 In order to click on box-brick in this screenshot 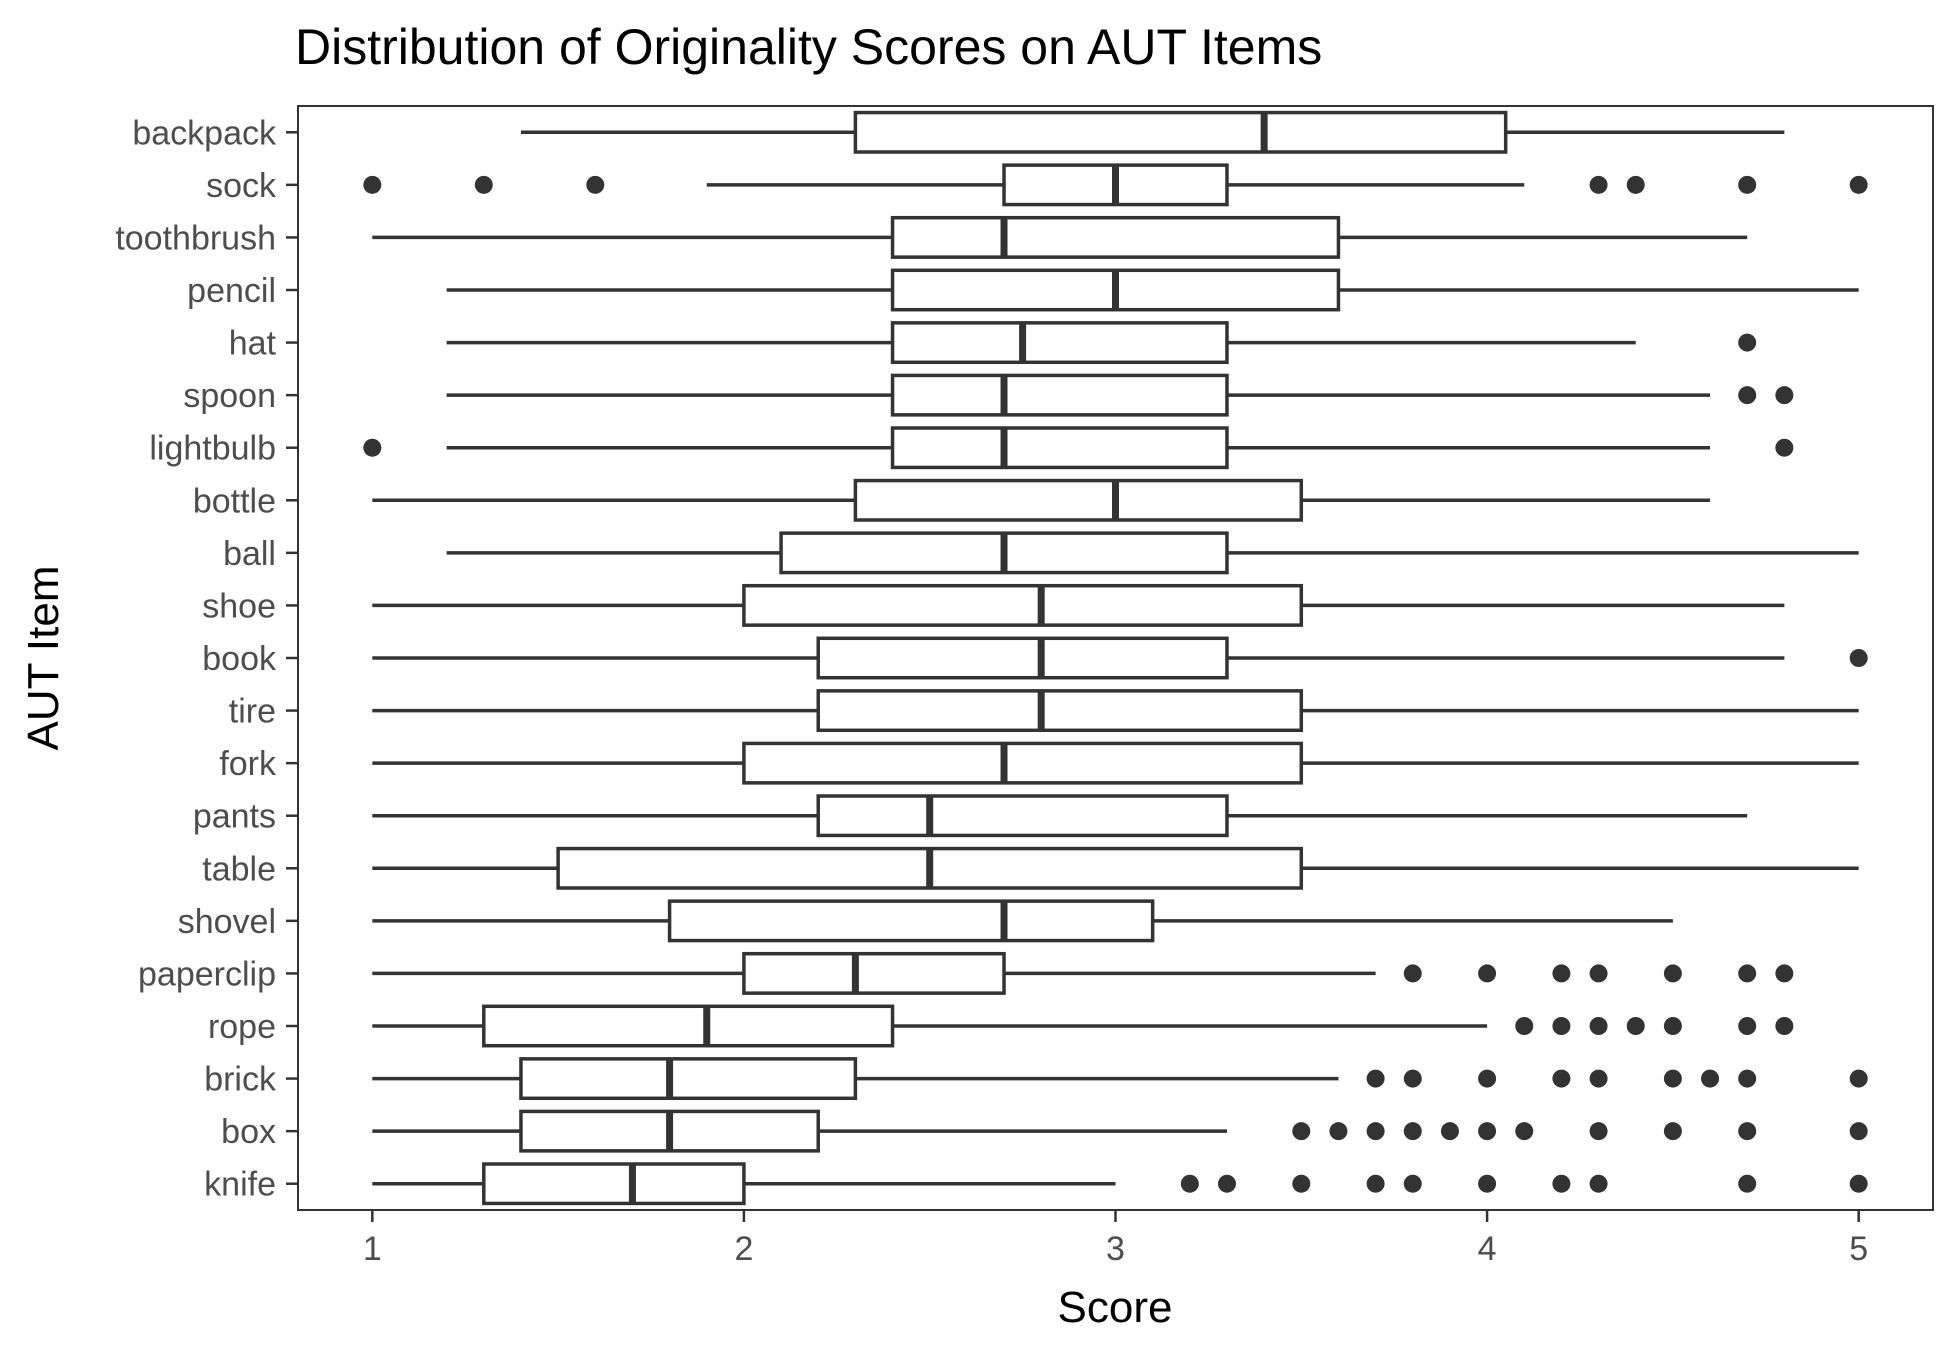, I will do `click(1120, 1079)`.